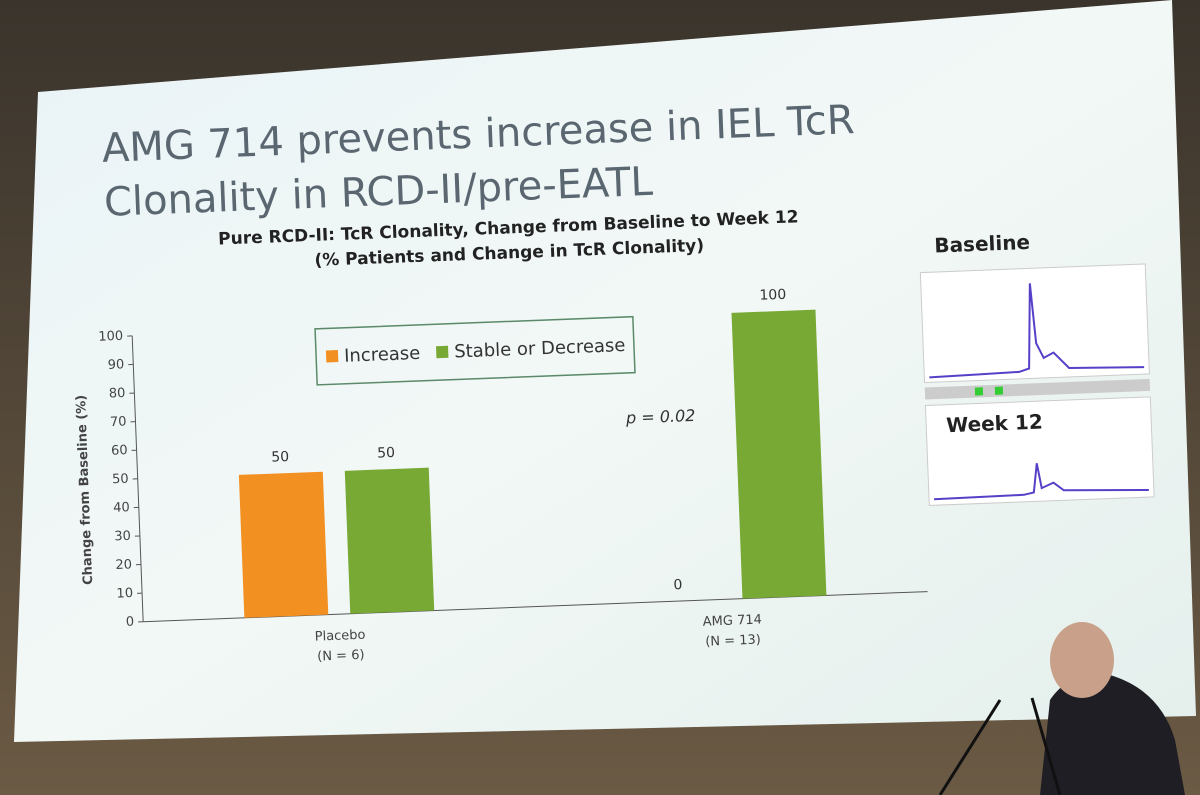  What do you see at coordinates (85, 490) in the screenshot?
I see `y-axis-label: Change from Baseline (%)` at bounding box center [85, 490].